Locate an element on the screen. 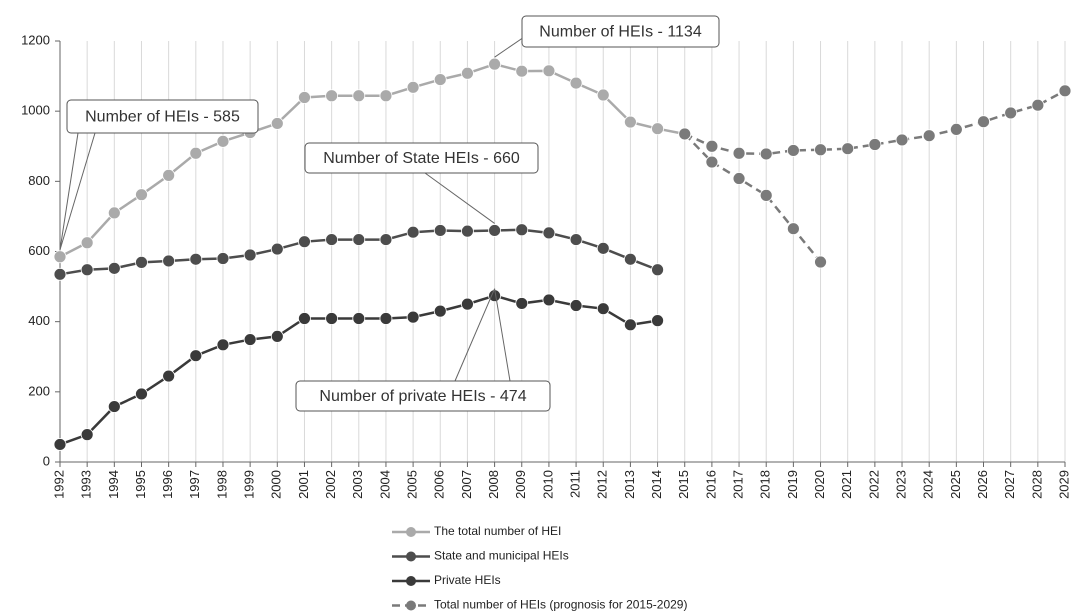  y-tick-label: 1000 is located at coordinates (35, 110).